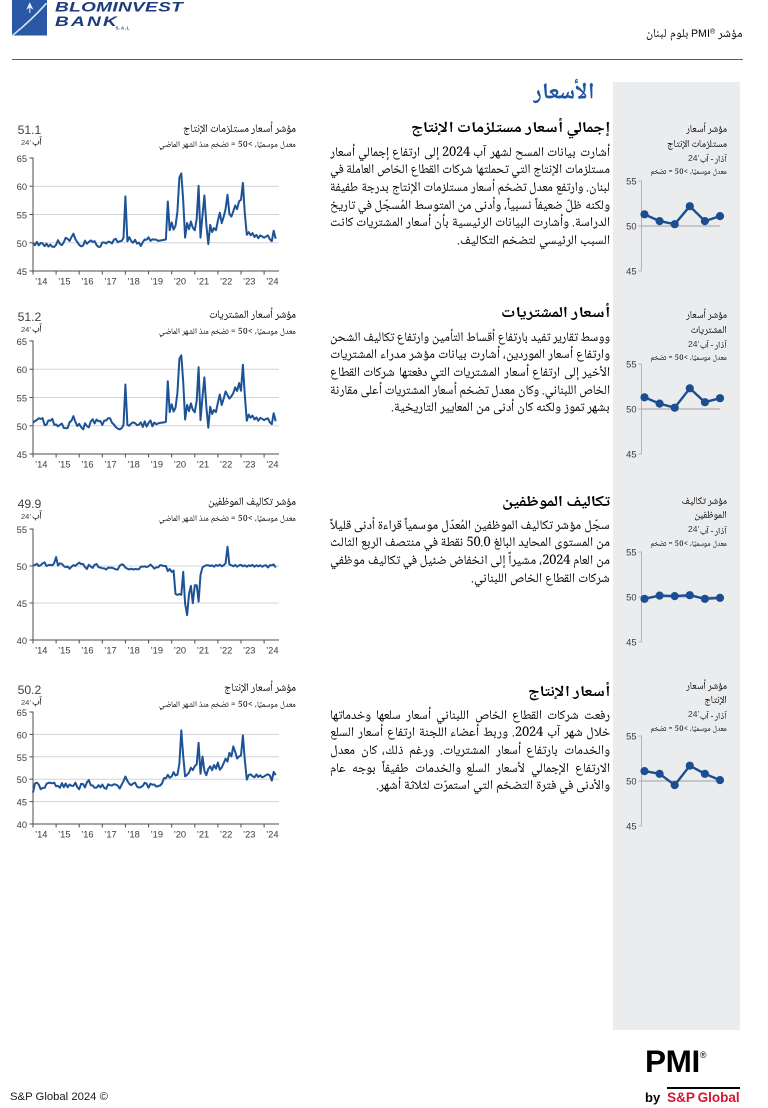 This screenshot has height=1108, width=768. Describe the element at coordinates (87, 22) in the screenshot. I see `svg-text: BANK` at that location.